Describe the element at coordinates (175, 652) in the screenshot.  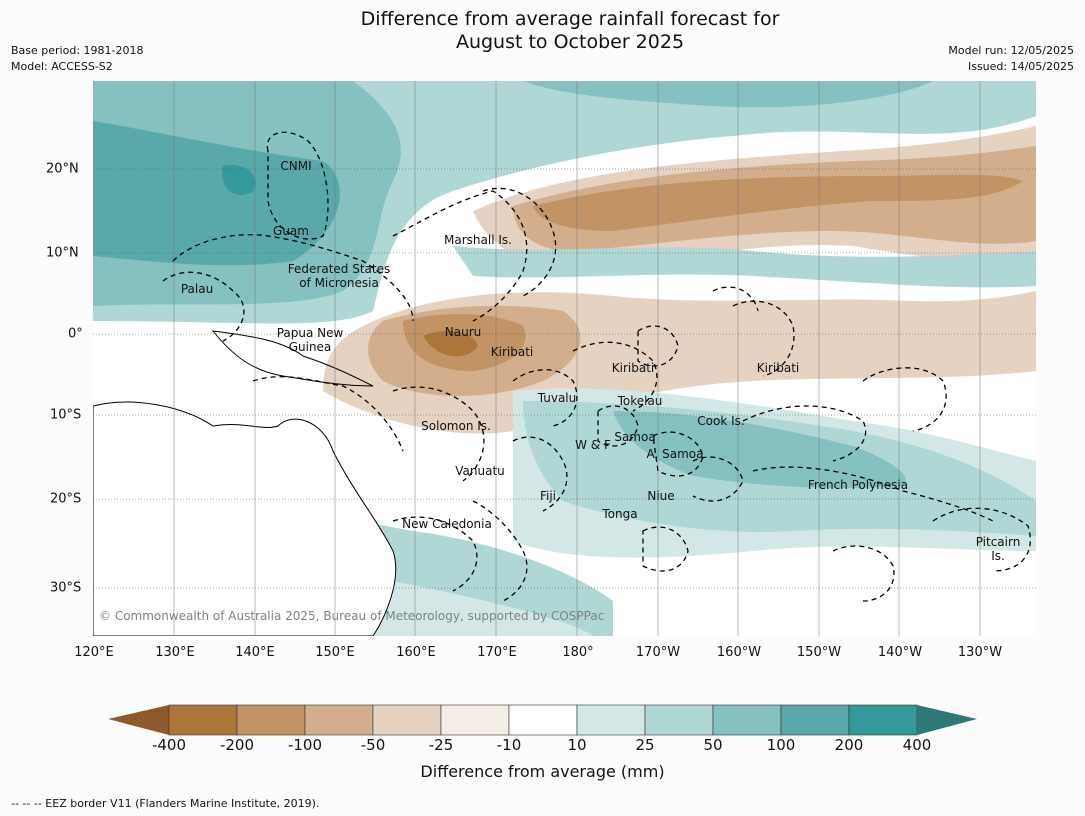
I see `x-tick-label: 130°E` at that location.